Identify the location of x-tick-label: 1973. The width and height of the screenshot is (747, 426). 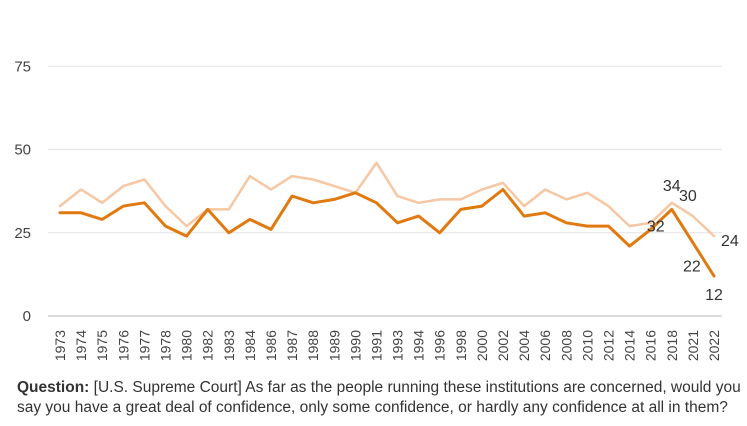
(60, 345).